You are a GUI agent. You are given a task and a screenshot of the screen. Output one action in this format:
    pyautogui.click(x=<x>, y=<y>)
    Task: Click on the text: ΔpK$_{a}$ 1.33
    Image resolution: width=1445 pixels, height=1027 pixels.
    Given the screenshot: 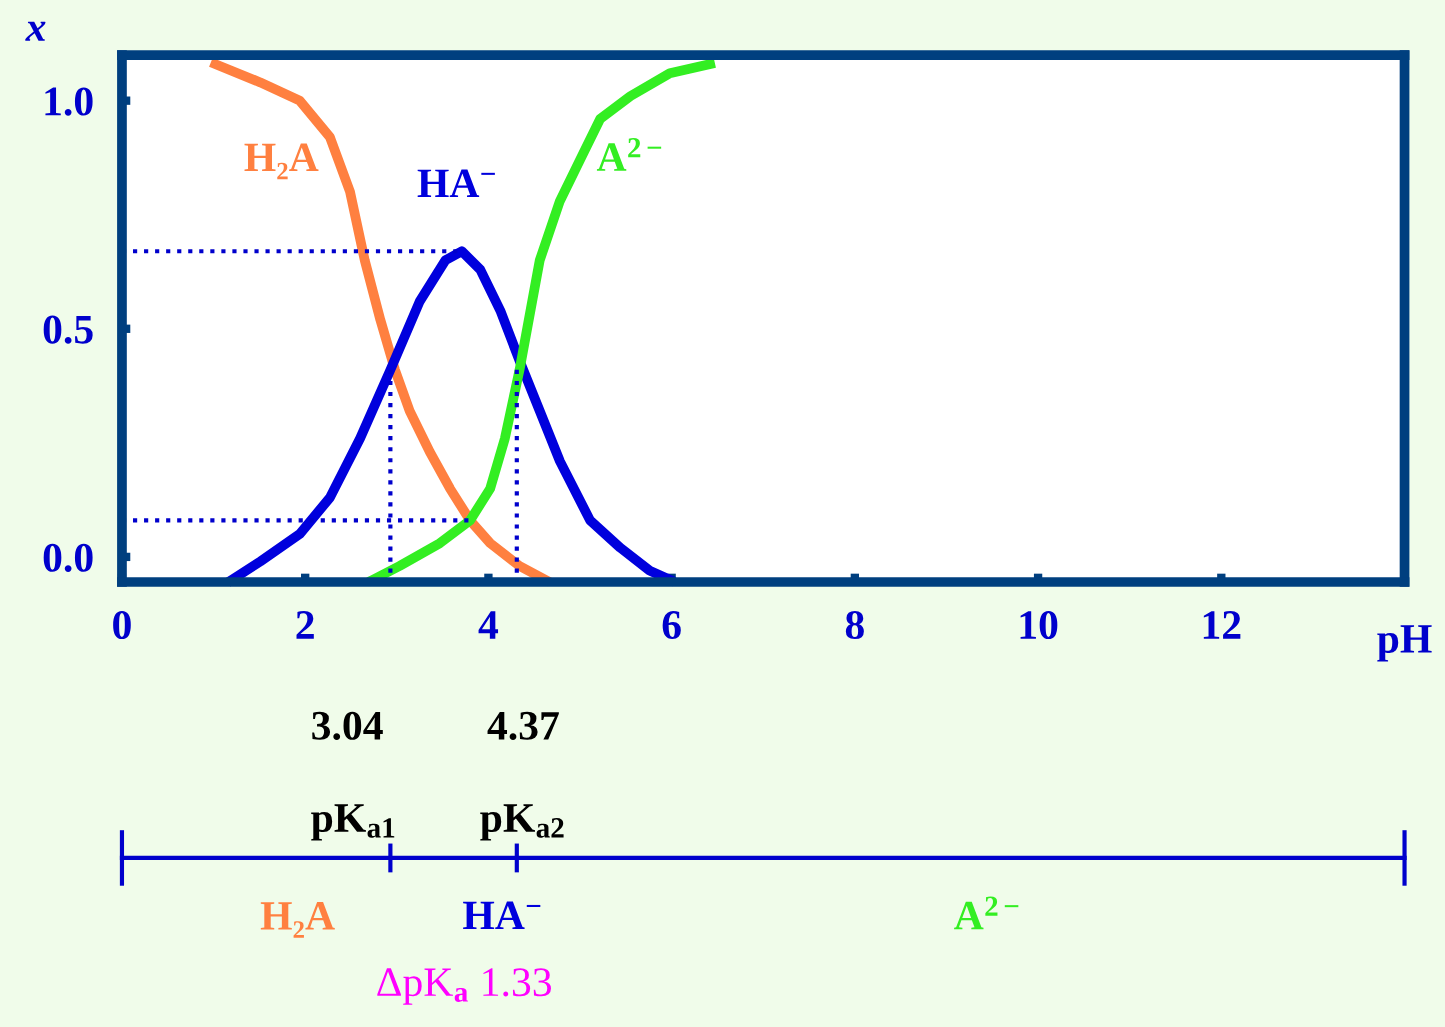 What is the action you would take?
    pyautogui.click(x=464, y=986)
    